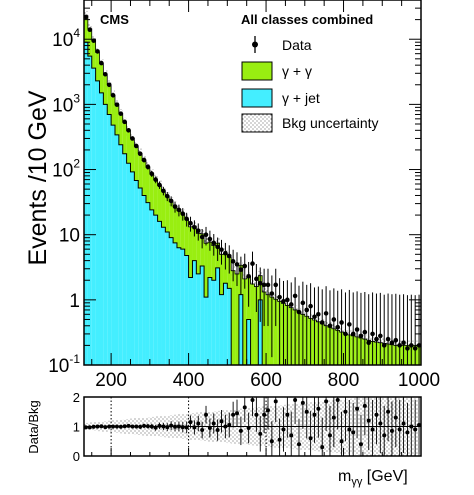 The height and width of the screenshot is (495, 474). I want to click on x-tick-label: 1000, so click(419, 380).